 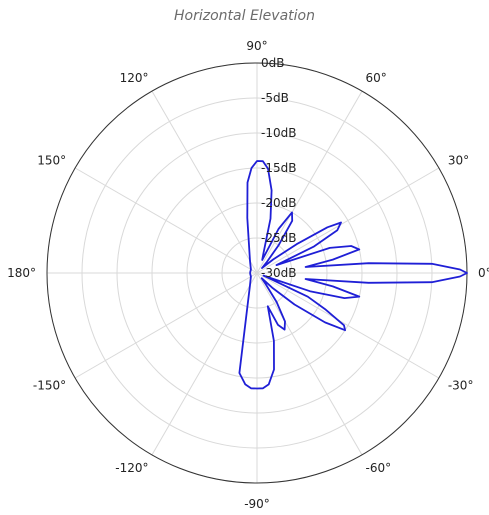 What do you see at coordinates (51, 161) in the screenshot?
I see `angle-tick-label: 150°` at bounding box center [51, 161].